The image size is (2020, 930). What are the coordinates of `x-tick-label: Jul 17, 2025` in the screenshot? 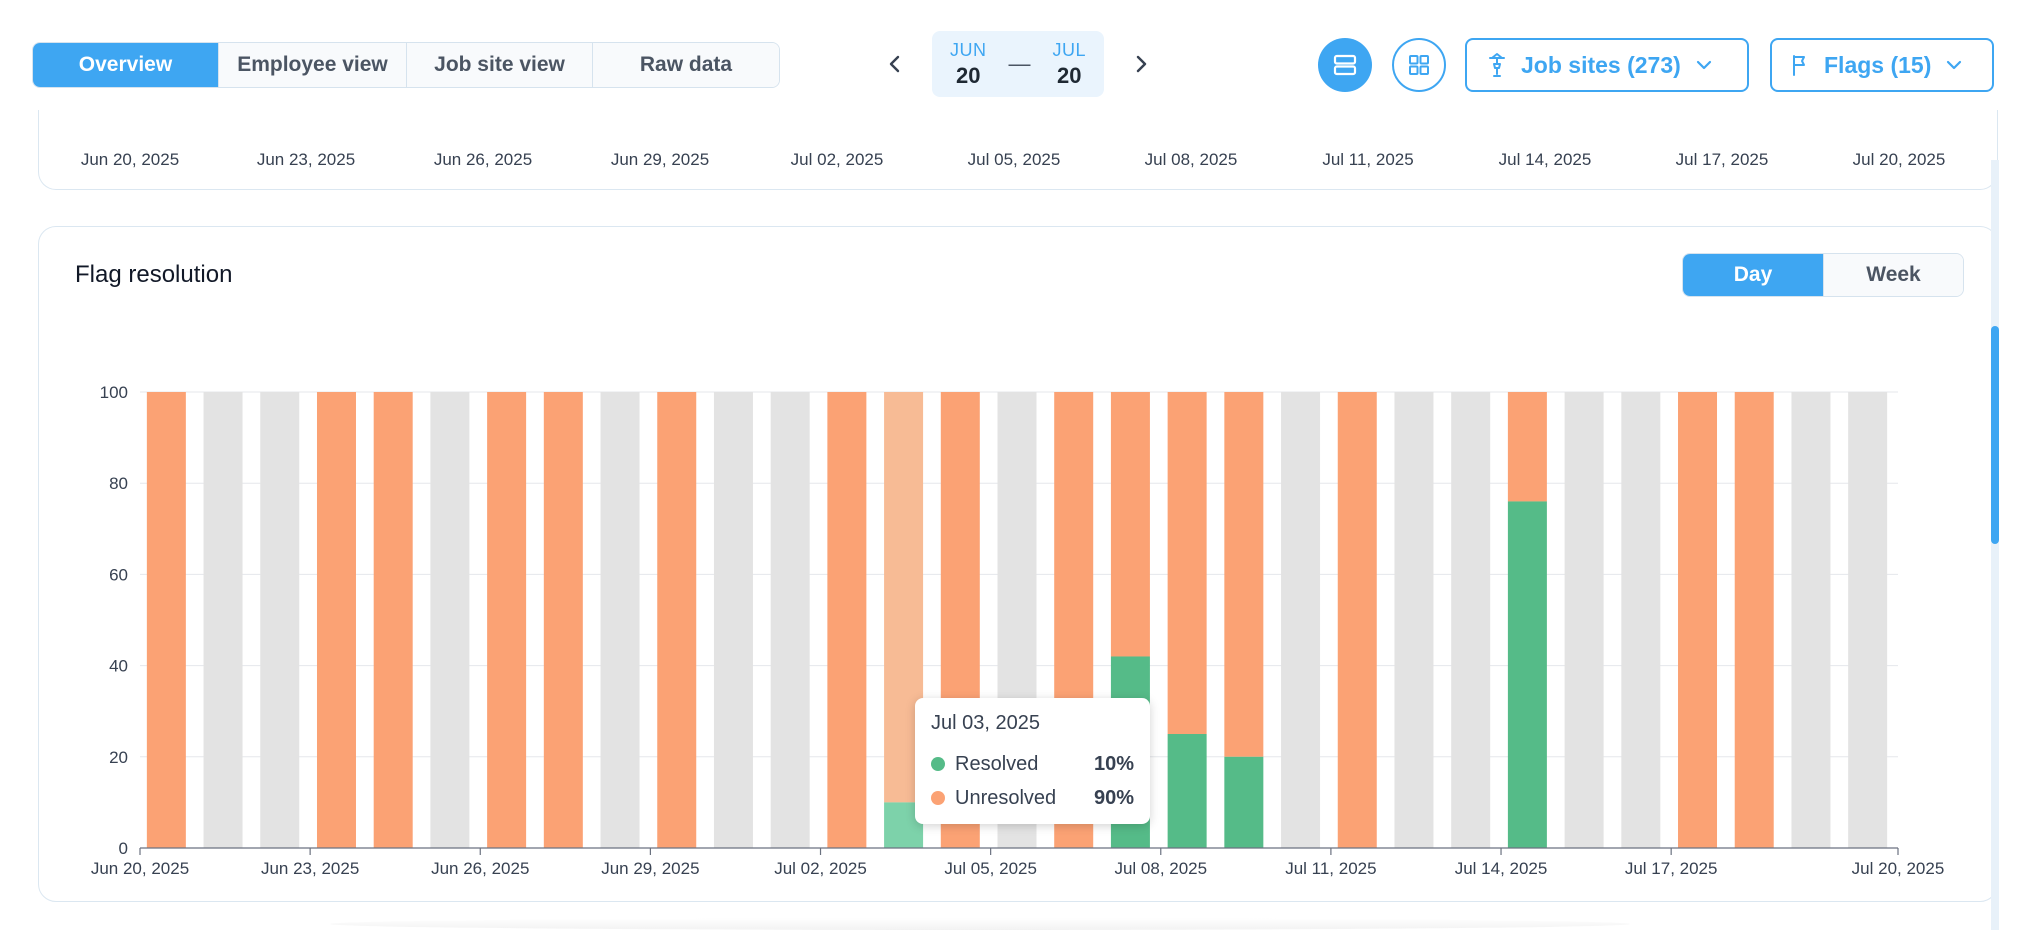 It's located at (1671, 868).